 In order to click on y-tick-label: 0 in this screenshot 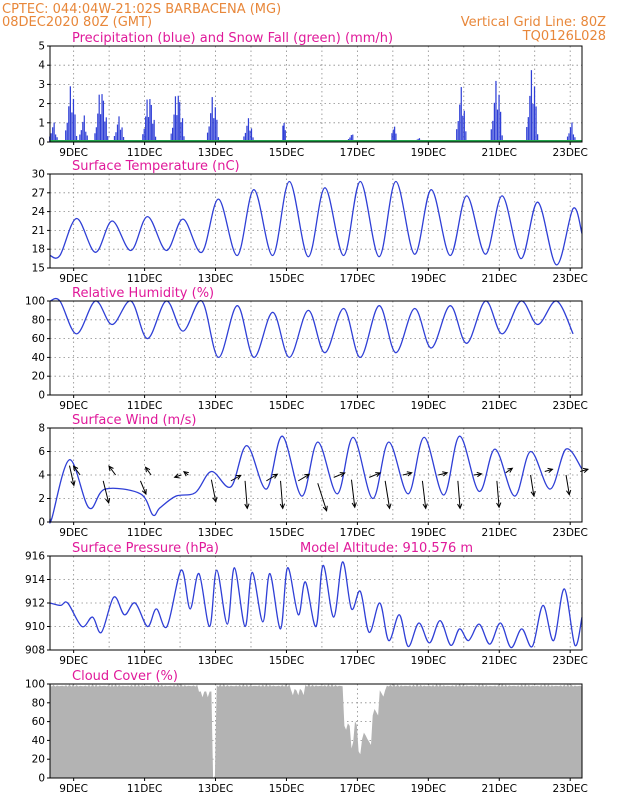, I will do `click(41, 396)`.